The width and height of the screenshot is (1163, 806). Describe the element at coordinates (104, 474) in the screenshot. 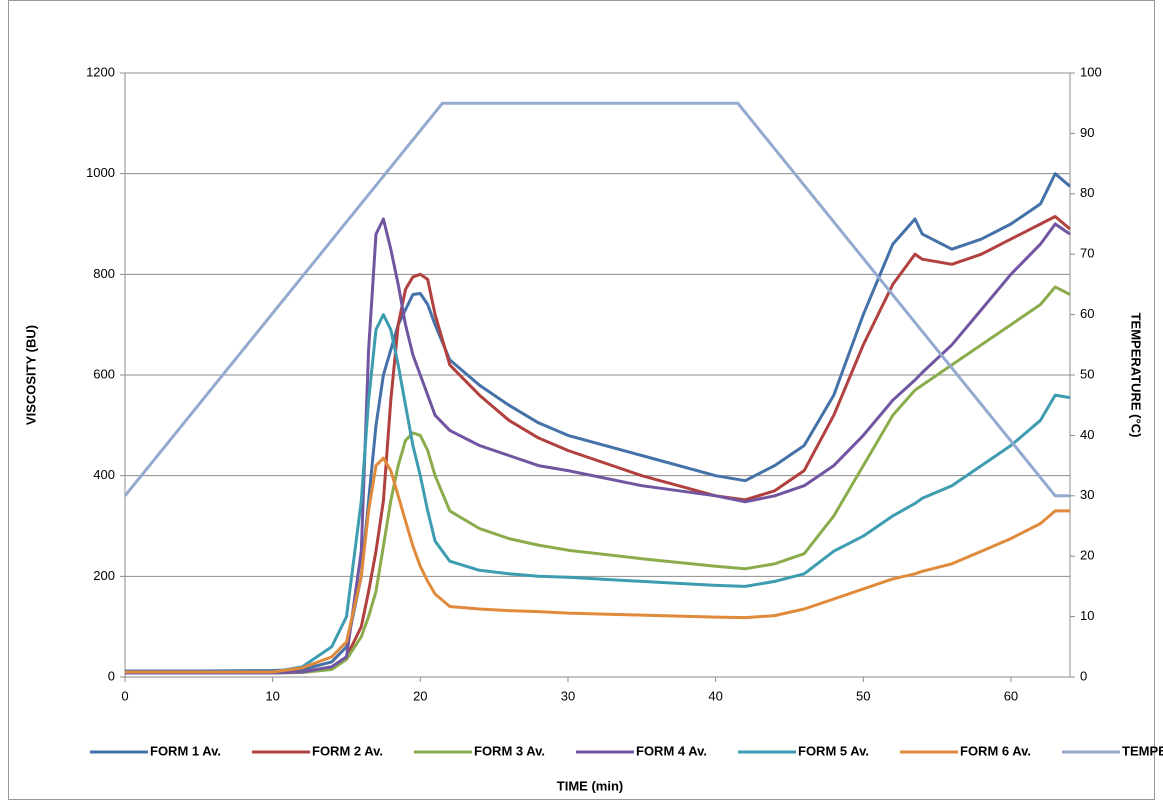

I see `y-tick-label: 400` at that location.